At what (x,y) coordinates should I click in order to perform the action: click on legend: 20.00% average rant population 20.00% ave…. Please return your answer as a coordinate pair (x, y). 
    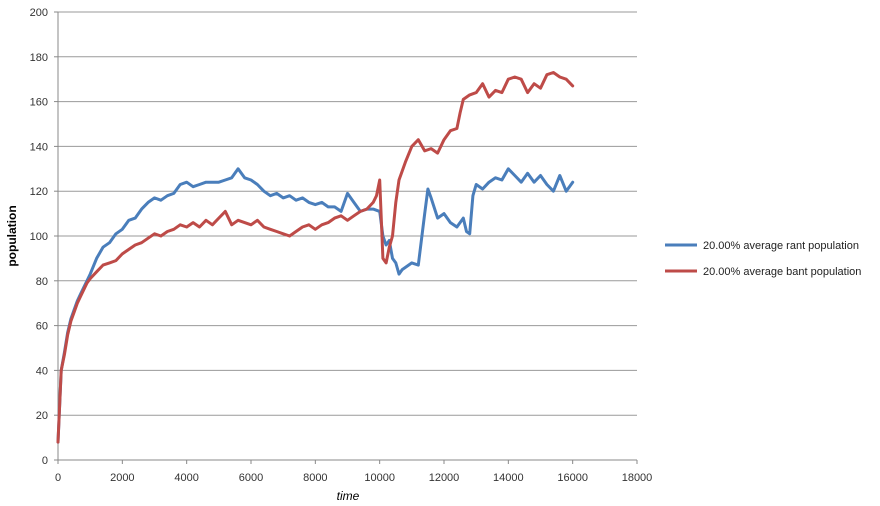
    Looking at the image, I should click on (763, 259).